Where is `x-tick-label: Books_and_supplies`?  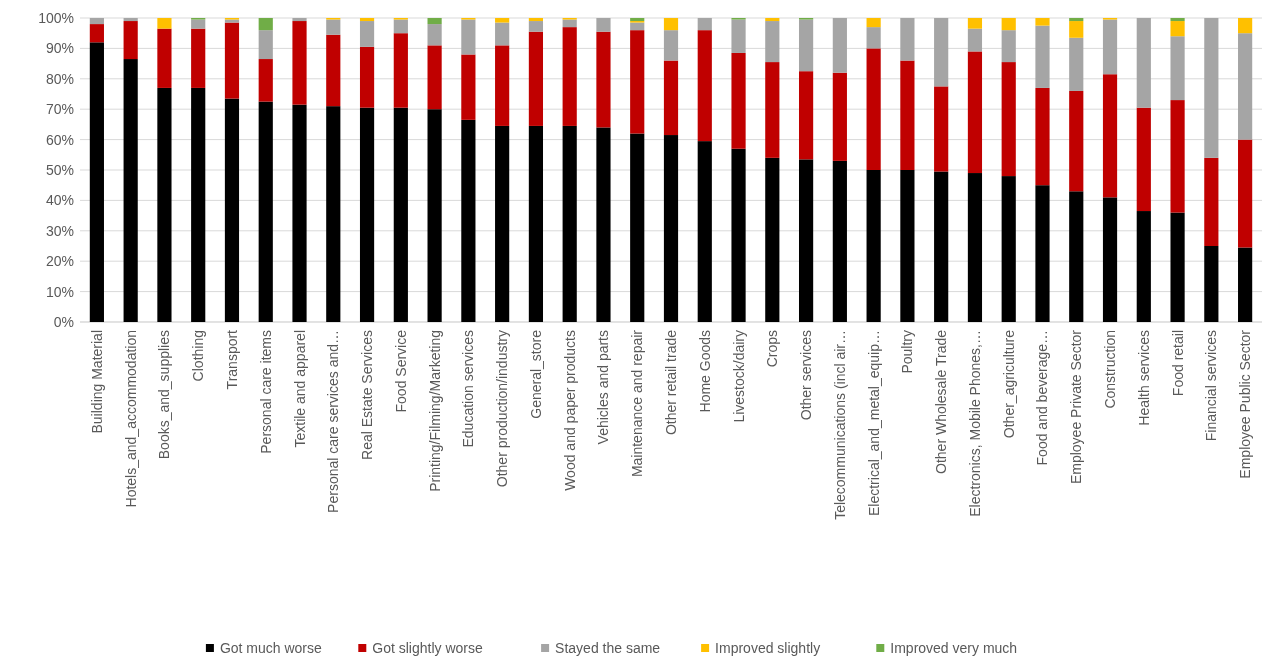
x-tick-label: Books_and_supplies is located at coordinates (164, 395).